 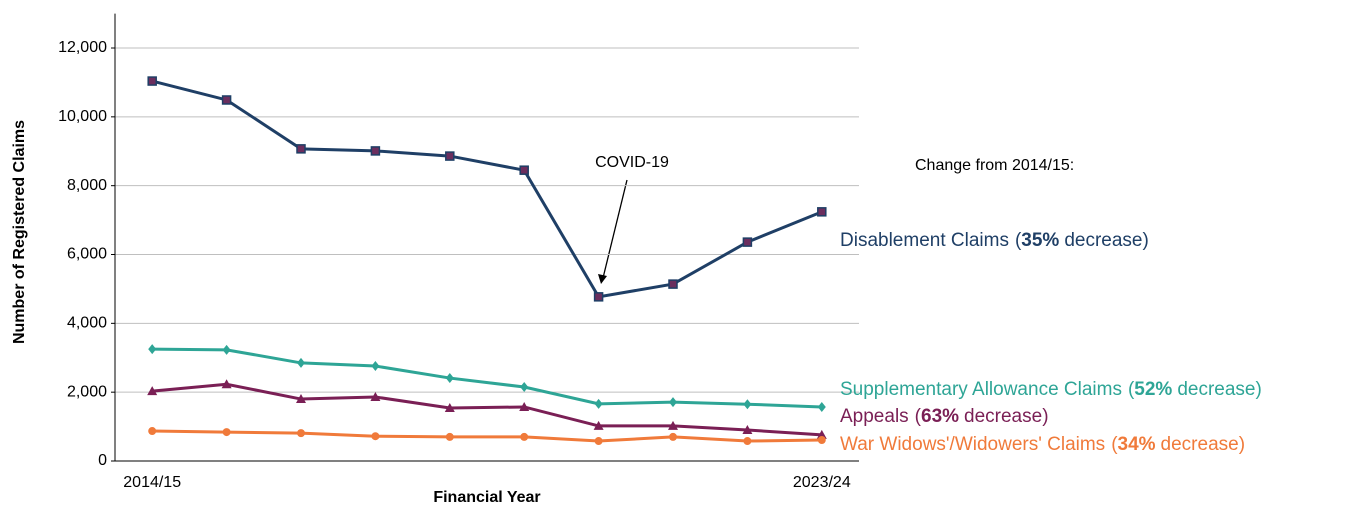 What do you see at coordinates (1040, 240) in the screenshot?
I see `label-part: 35%` at bounding box center [1040, 240].